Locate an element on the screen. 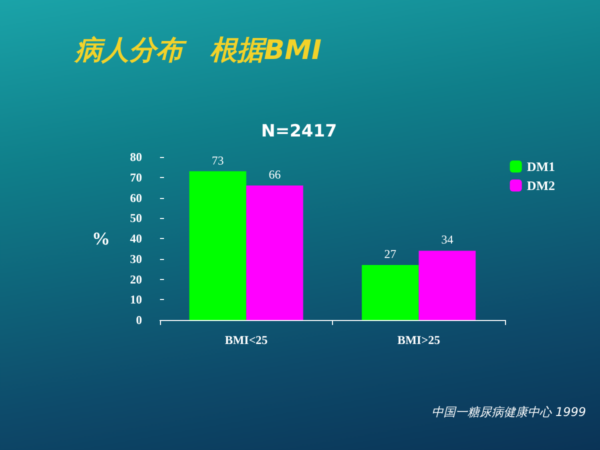 The image size is (600, 450). y-tick-label: 80 is located at coordinates (136, 157).